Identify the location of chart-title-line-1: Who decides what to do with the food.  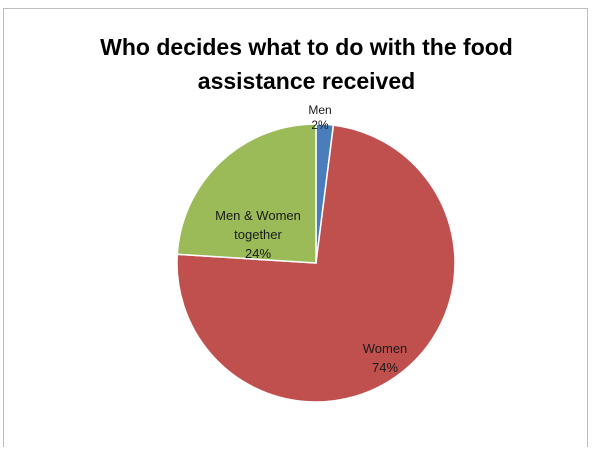
(306, 47).